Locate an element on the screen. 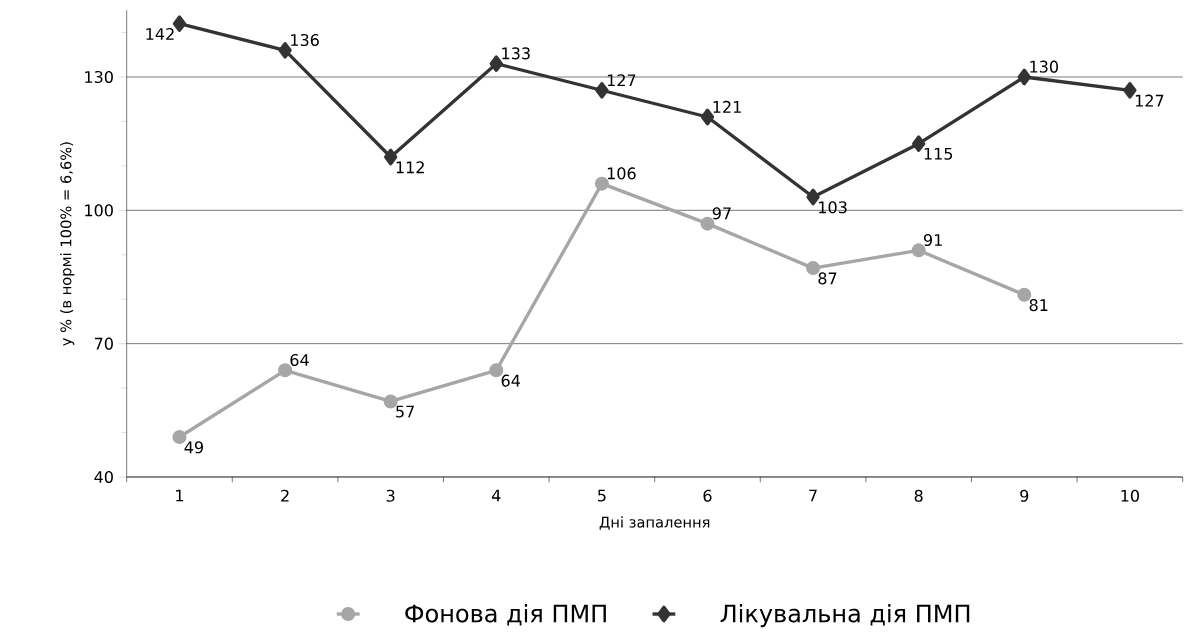 This screenshot has width=1186, height=643. y-tick-label: 130 is located at coordinates (99, 77).